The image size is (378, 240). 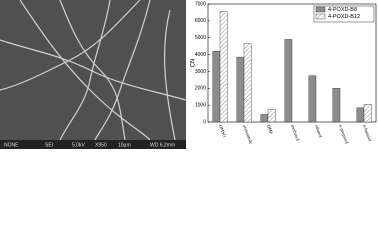 I want to click on x-tick-label: DMSO, so click(x=222, y=131).